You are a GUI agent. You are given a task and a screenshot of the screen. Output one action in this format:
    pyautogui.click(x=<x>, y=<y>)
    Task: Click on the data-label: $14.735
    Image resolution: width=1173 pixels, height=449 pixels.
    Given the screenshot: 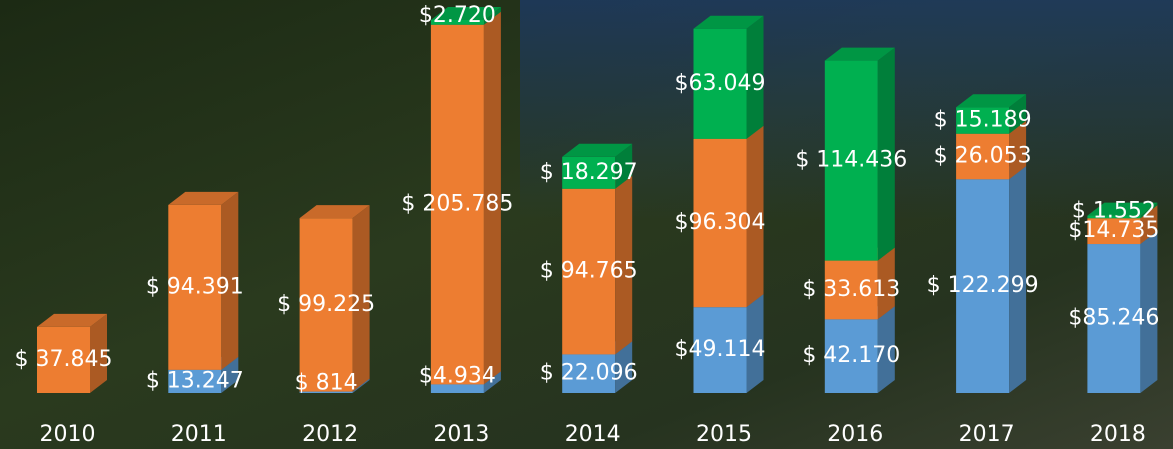 What is the action you would take?
    pyautogui.click(x=1113, y=230)
    